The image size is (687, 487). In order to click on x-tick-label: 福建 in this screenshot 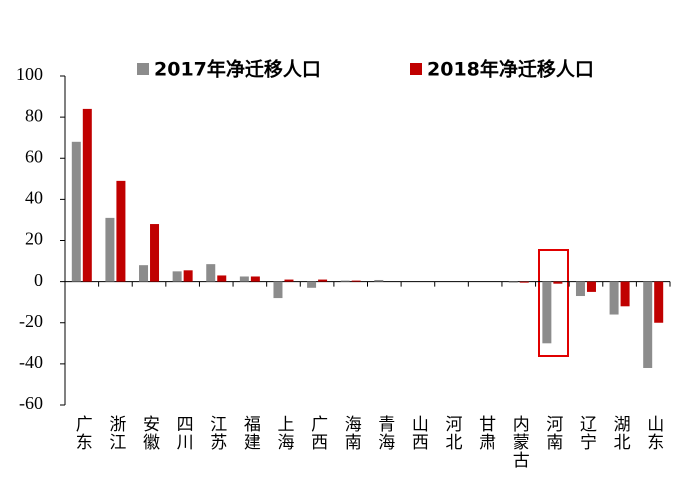, I will do `click(250, 433)`.